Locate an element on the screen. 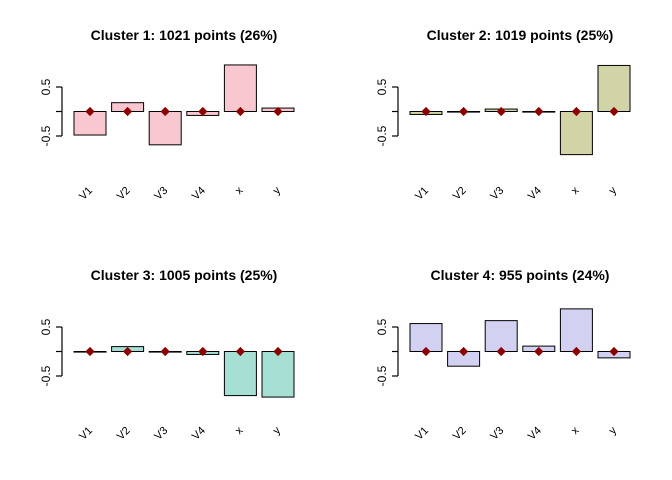 The height and width of the screenshot is (480, 672). bar-V1 is located at coordinates (426, 337).